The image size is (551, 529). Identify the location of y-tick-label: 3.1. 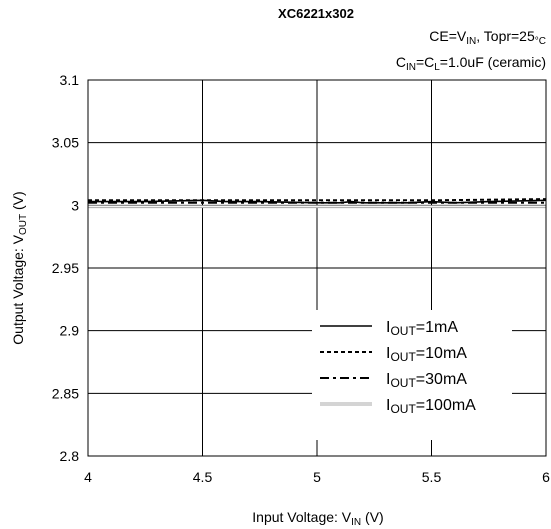
(70, 80).